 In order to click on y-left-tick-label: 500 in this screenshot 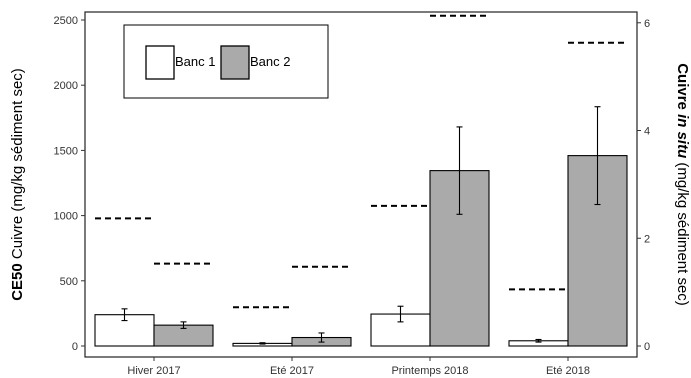, I will do `click(69, 282)`.